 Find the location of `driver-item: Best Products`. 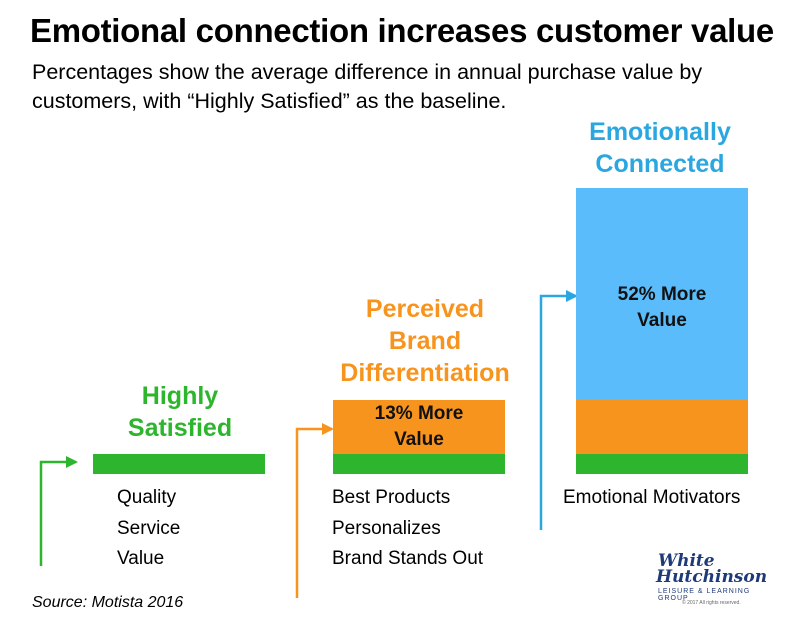

driver-item: Best Products is located at coordinates (391, 497).